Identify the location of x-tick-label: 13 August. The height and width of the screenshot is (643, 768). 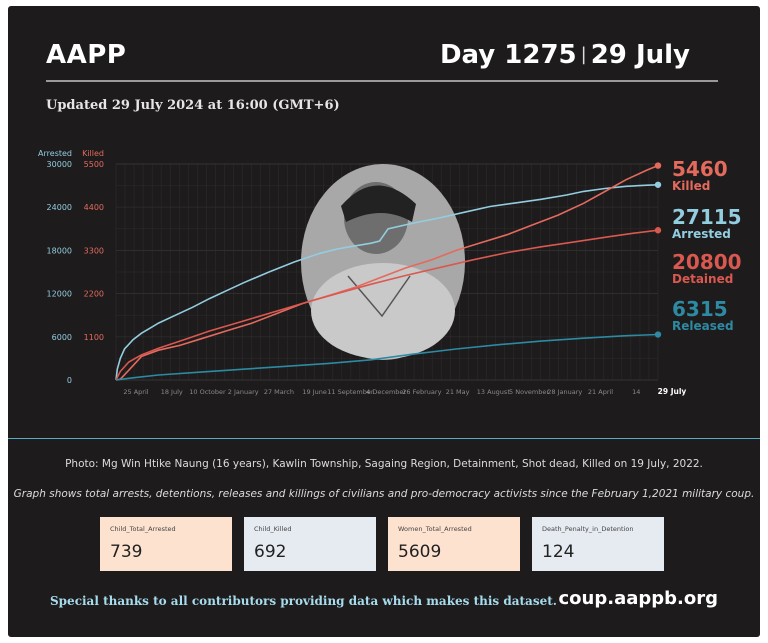
(494, 392).